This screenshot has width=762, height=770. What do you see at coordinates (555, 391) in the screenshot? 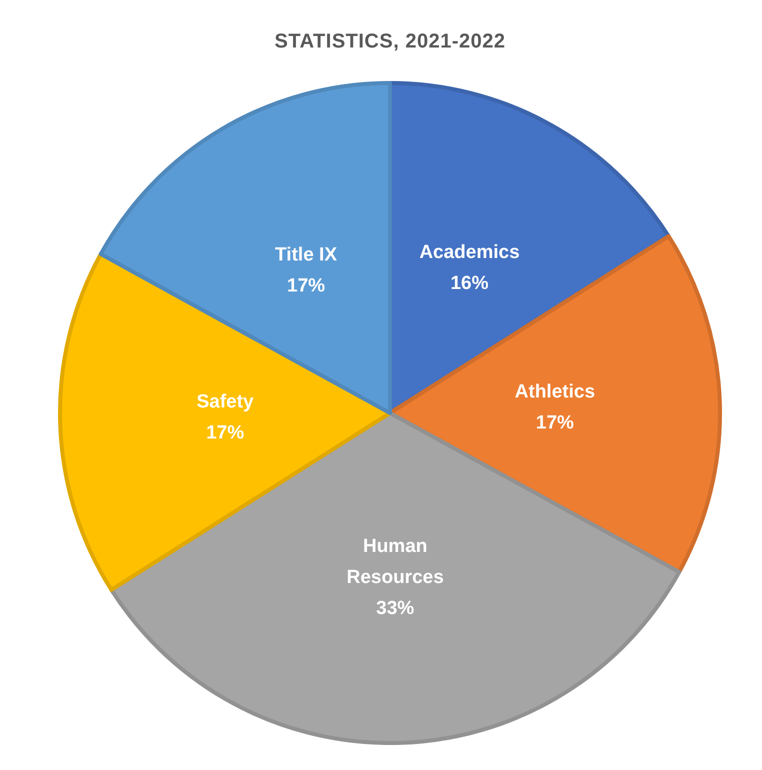
I see `slice-label: Athletics` at bounding box center [555, 391].